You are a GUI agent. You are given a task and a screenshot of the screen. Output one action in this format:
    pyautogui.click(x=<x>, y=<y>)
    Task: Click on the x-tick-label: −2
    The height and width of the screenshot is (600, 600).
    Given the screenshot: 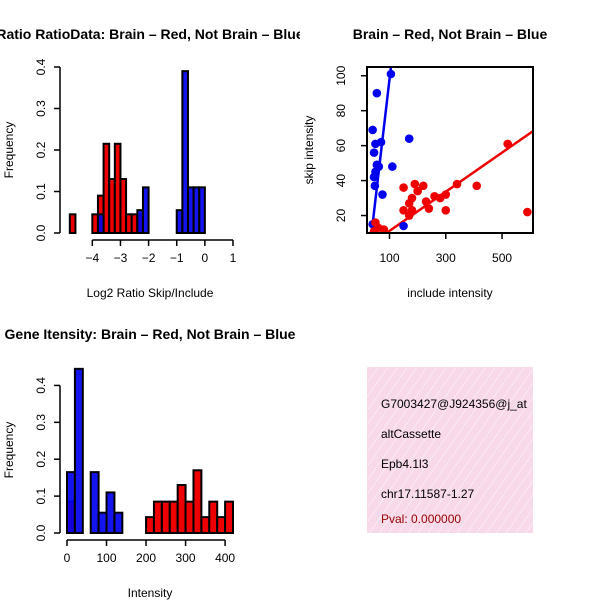 What is the action you would take?
    pyautogui.click(x=149, y=258)
    